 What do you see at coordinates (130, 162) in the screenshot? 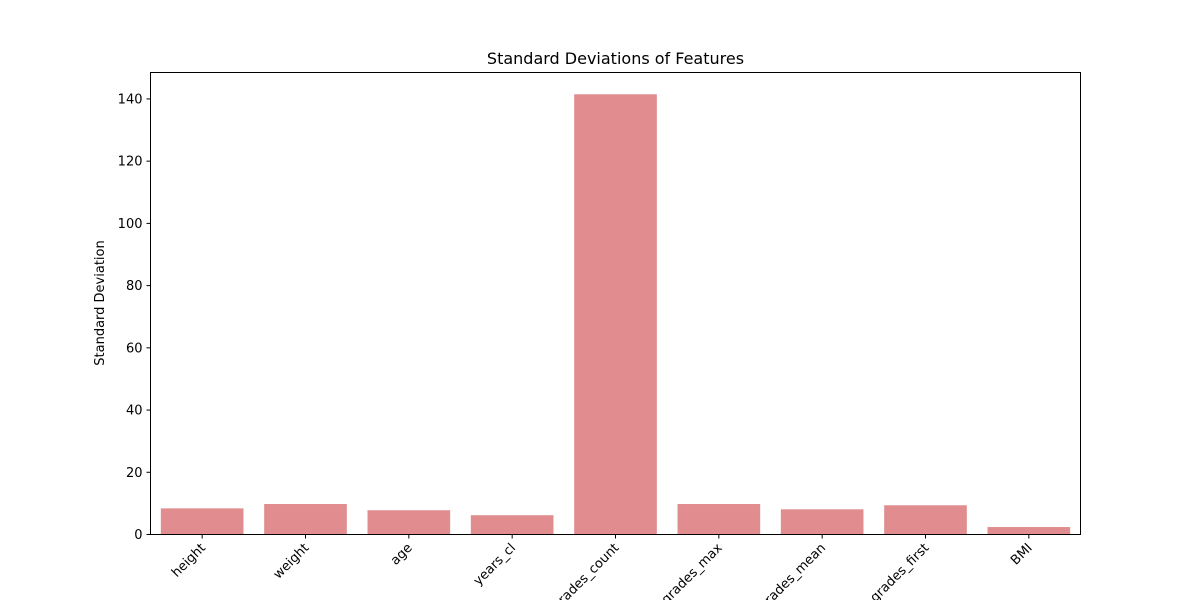
I see `y-tick-label: 120` at bounding box center [130, 162].